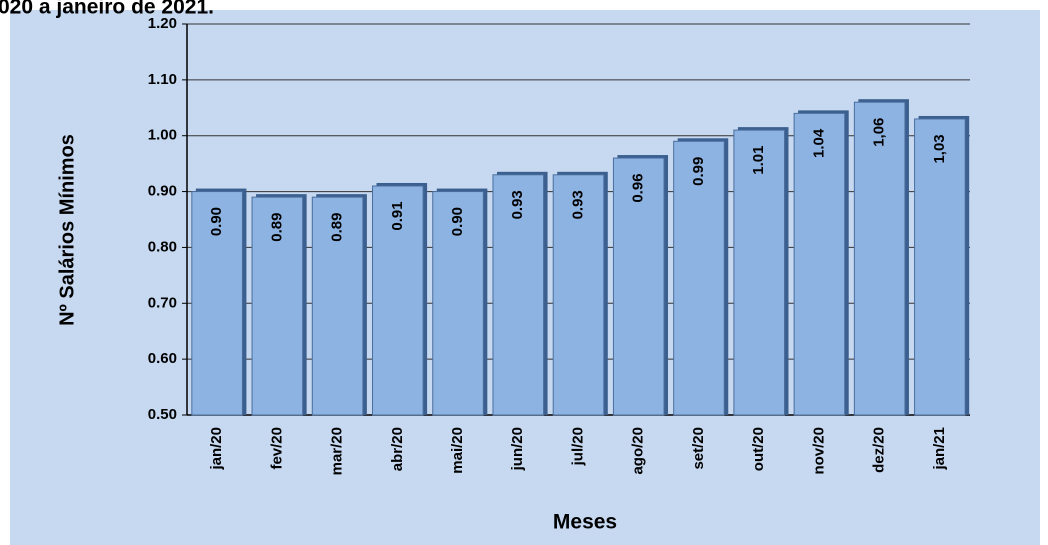 This screenshot has height=545, width=1048. I want to click on y-tick-label: 1.20, so click(162, 23).